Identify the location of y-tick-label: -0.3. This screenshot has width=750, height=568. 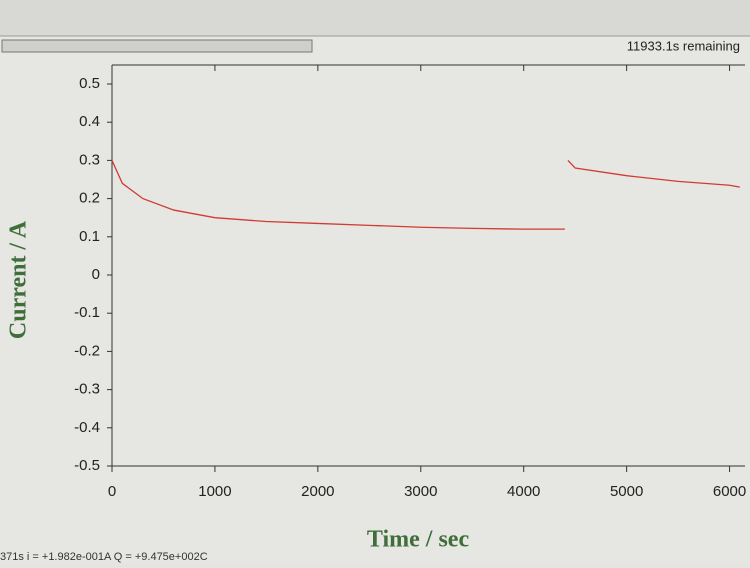
(87, 389).